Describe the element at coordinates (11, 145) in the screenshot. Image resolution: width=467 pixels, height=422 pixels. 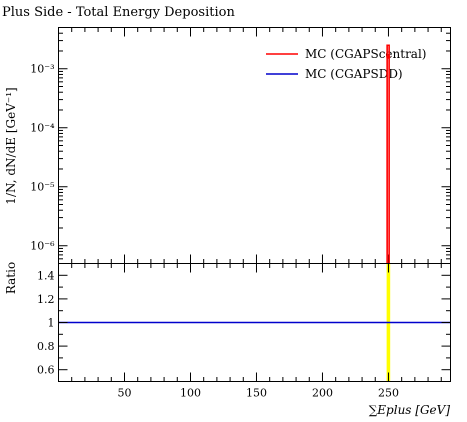
I see `main-y-axis-label: 1/N, dN/dE [GeV⁻¹]` at that location.